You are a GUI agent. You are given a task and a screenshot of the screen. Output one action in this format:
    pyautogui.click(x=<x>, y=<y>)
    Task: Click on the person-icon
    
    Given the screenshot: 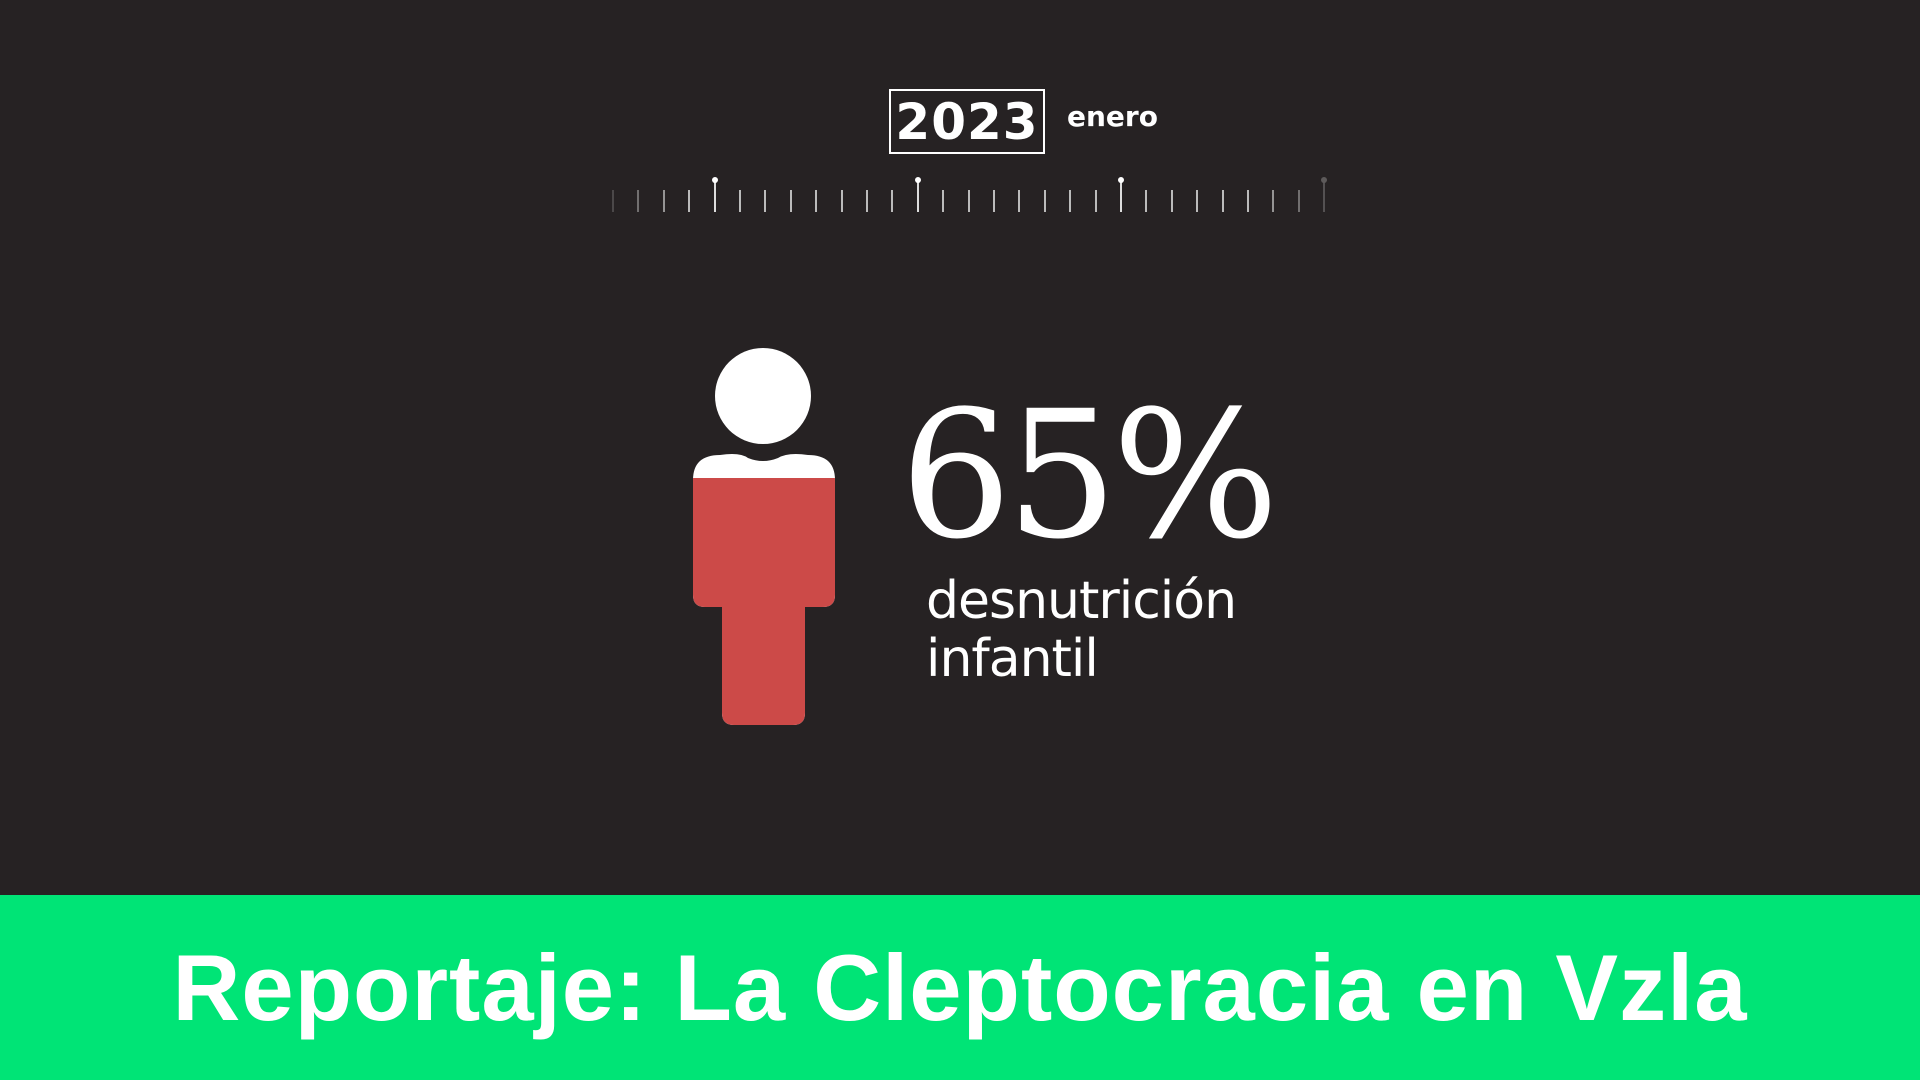 What is the action you would take?
    pyautogui.click(x=764, y=536)
    